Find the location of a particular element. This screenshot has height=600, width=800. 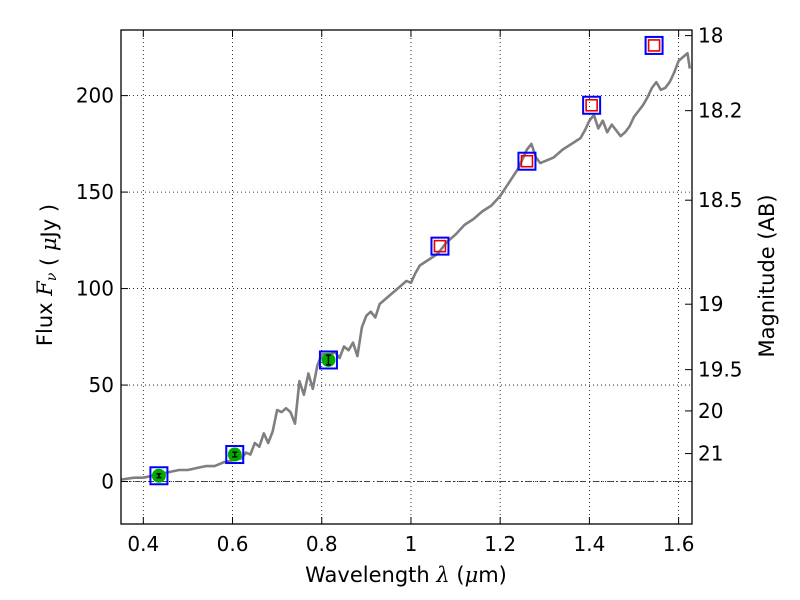

x-tick-label: 0.6 is located at coordinates (233, 544).